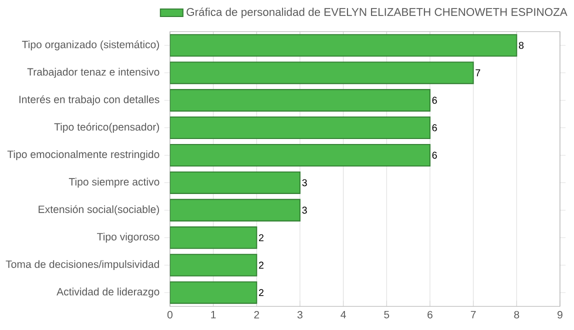 The height and width of the screenshot is (330, 574). What do you see at coordinates (517, 314) in the screenshot?
I see `x-tick-label: 8` at bounding box center [517, 314].